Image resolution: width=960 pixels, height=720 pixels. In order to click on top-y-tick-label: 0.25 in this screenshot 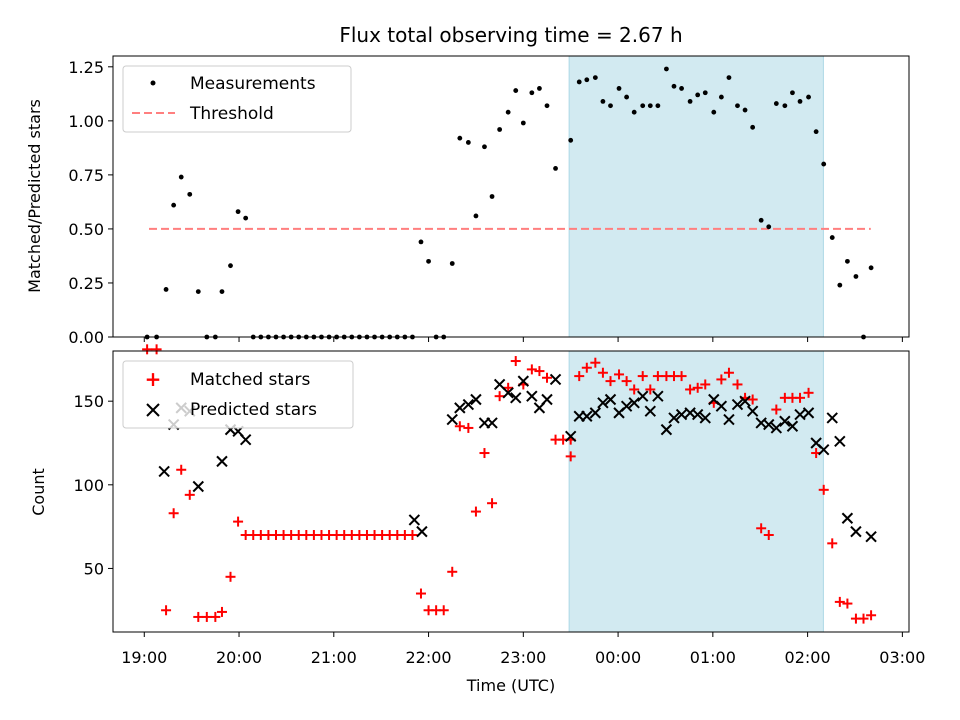, I will do `click(86, 283)`.